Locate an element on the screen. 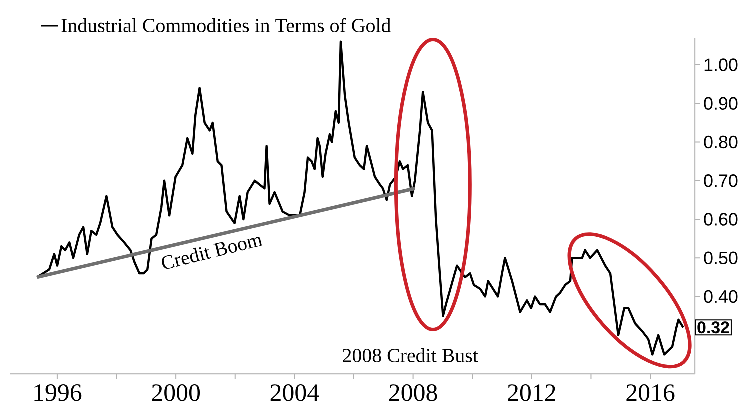  y-tick-label: 0.70 is located at coordinates (721, 181).